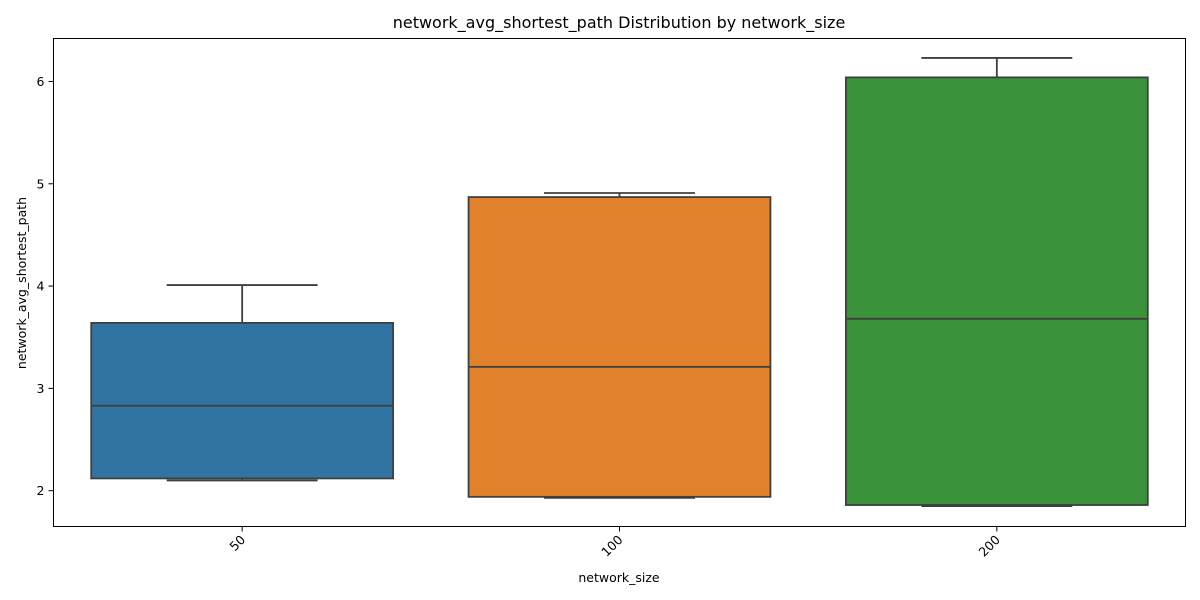 This screenshot has width=1200, height=600. What do you see at coordinates (41, 81) in the screenshot?
I see `y-tick-label: 6` at bounding box center [41, 81].